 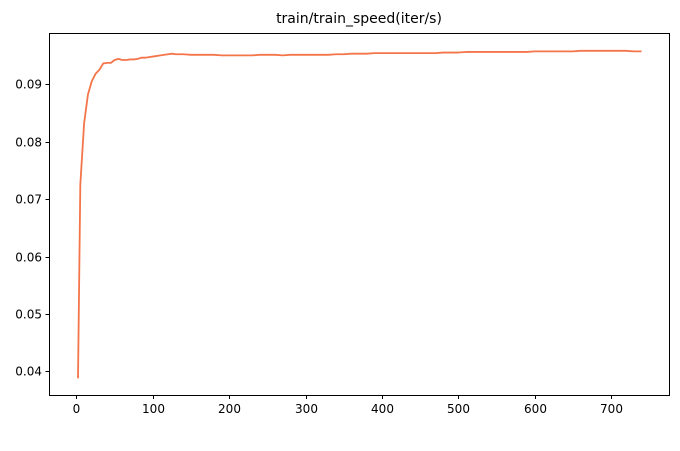 What do you see at coordinates (382, 409) in the screenshot?
I see `x-tick-label: 400` at bounding box center [382, 409].